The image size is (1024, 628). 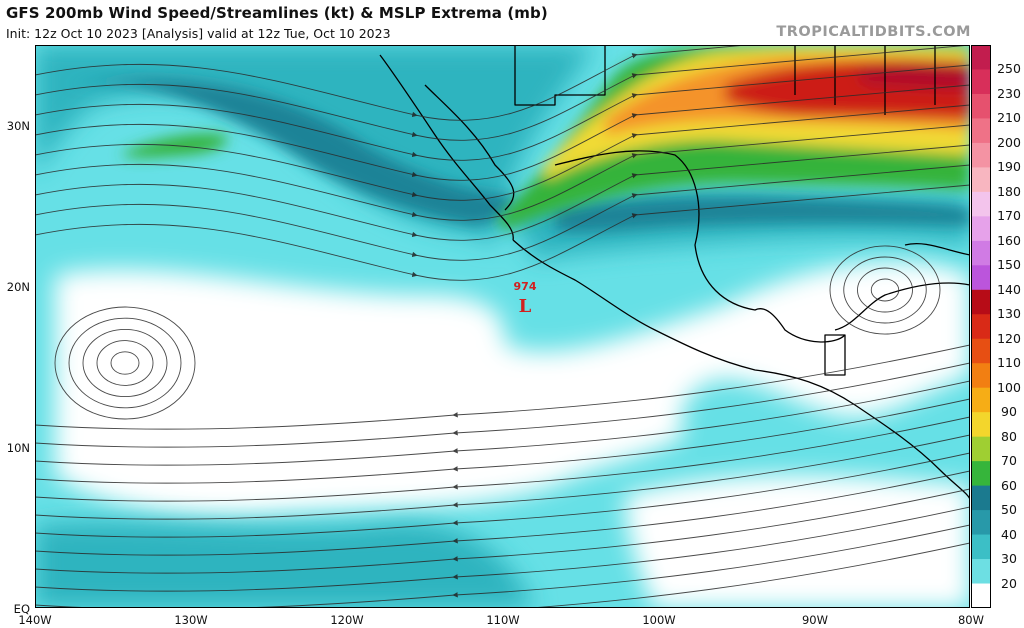 What do you see at coordinates (525, 306) in the screenshot?
I see `low-symbol: L` at bounding box center [525, 306].